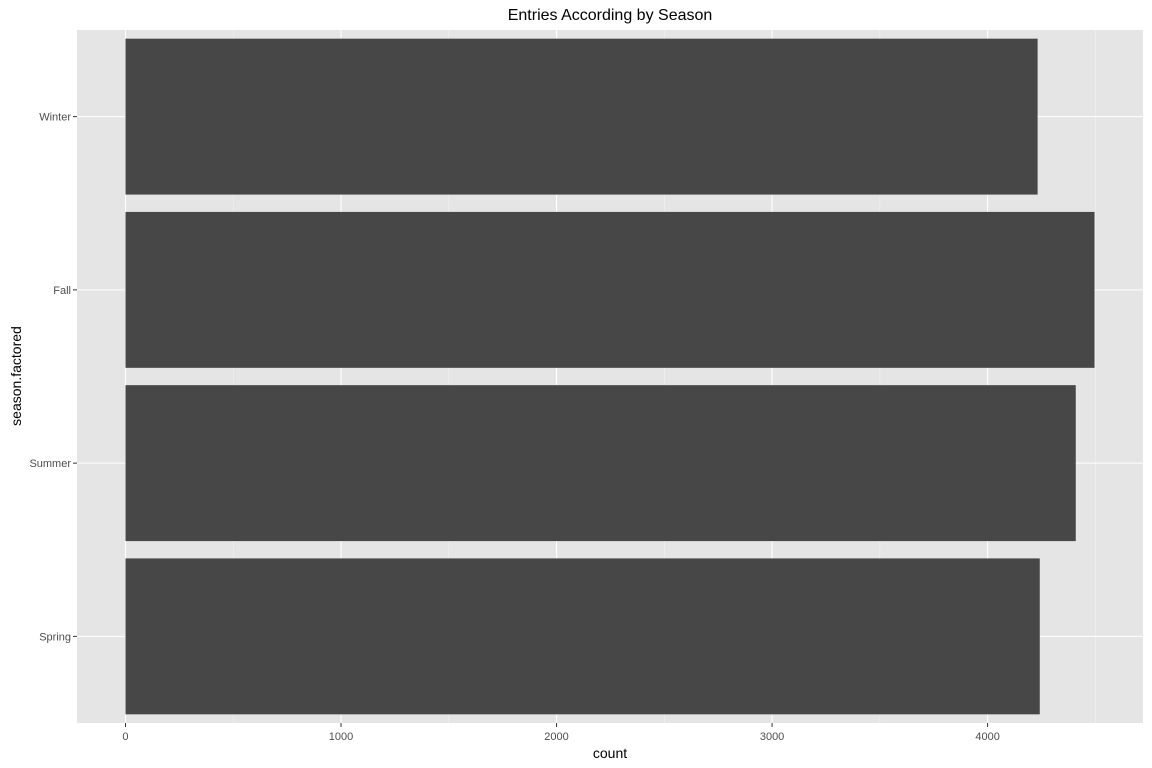 This screenshot has height=768, width=1152. What do you see at coordinates (16, 376) in the screenshot?
I see `y-axis-title: season.factored` at bounding box center [16, 376].